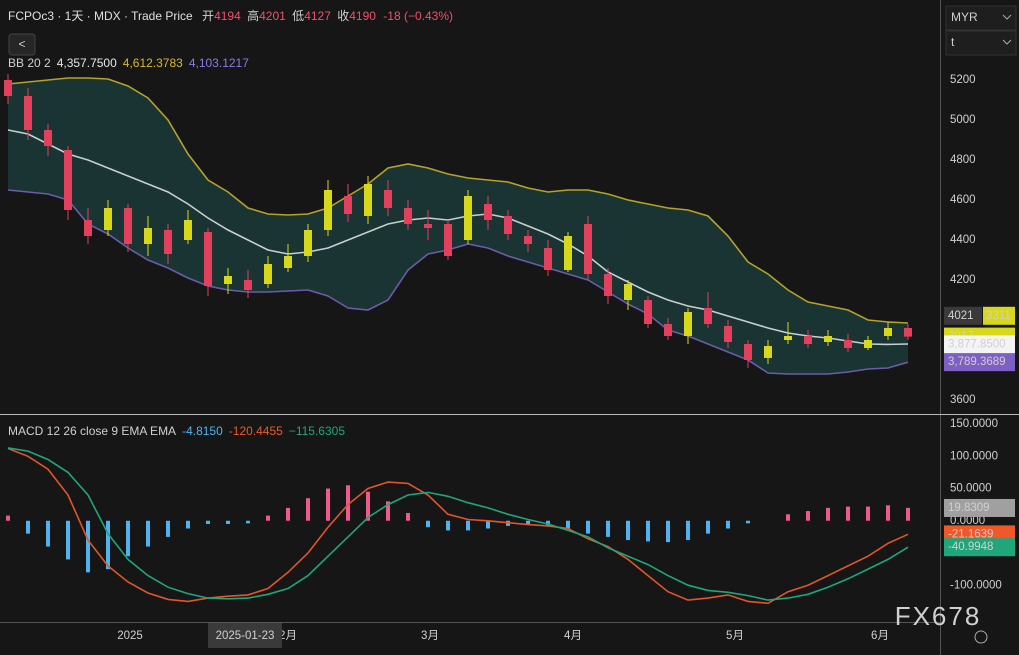 The width and height of the screenshot is (1019, 655). What do you see at coordinates (963, 240) in the screenshot?
I see `y-tick-label: 4400` at bounding box center [963, 240].